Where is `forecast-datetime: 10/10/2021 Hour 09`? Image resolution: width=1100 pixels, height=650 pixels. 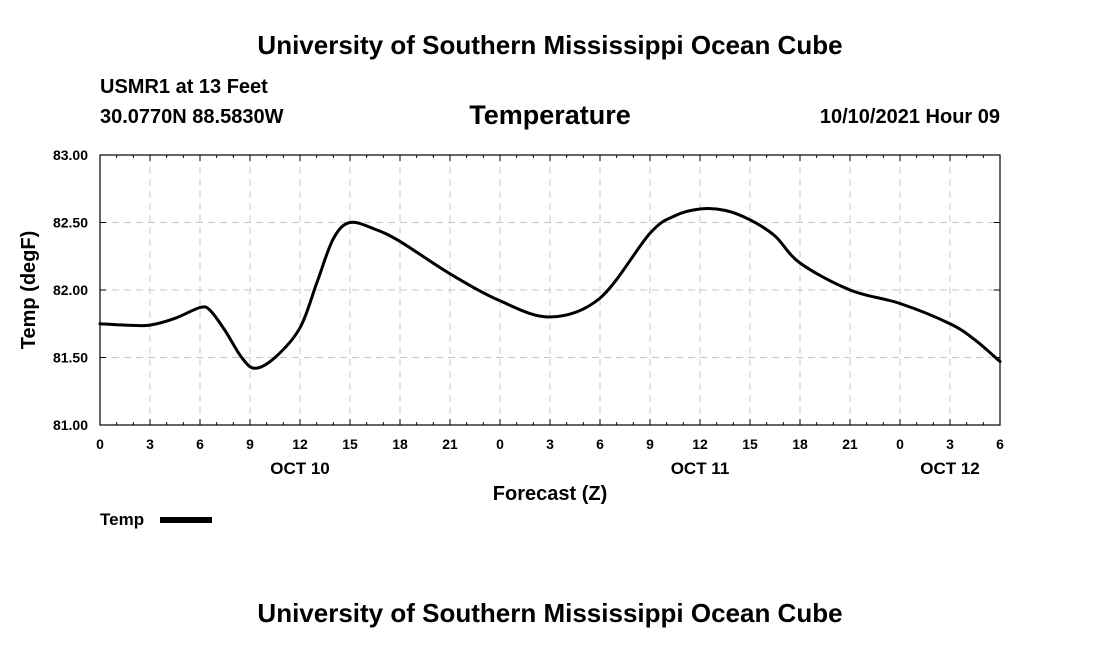 forecast-datetime: 10/10/2021 Hour 09 is located at coordinates (909, 117).